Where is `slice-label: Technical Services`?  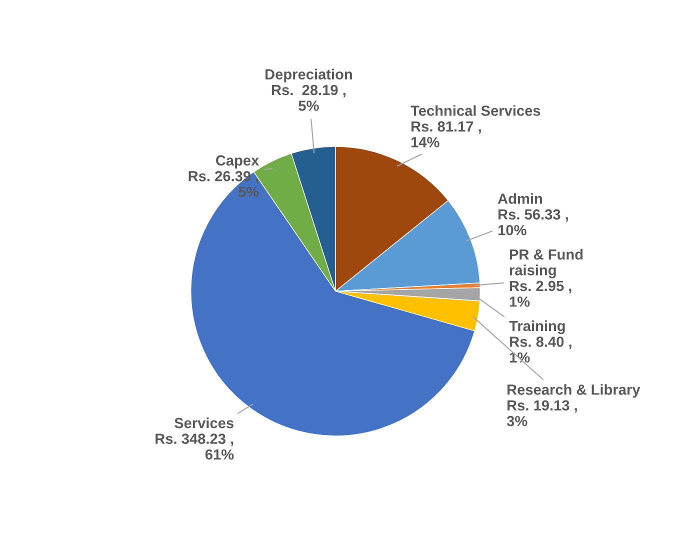
slice-label: Technical Services is located at coordinates (475, 110).